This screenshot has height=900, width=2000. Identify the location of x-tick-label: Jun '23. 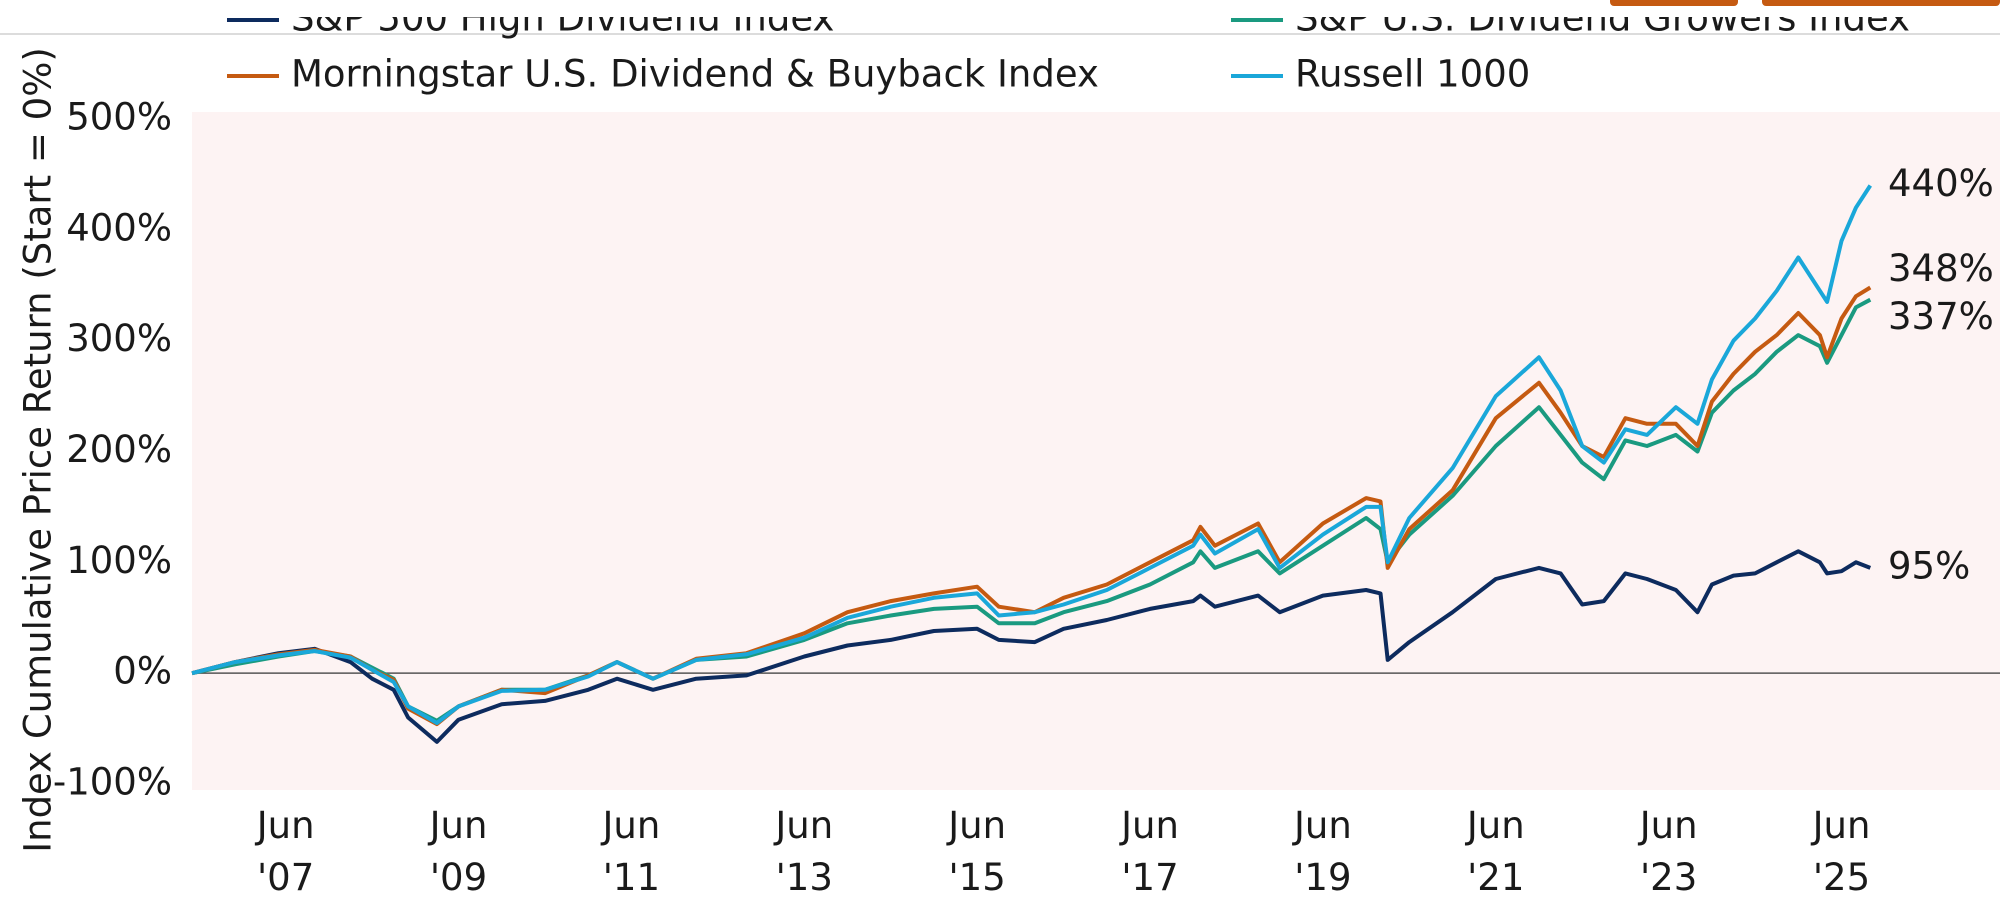
(1668, 851).